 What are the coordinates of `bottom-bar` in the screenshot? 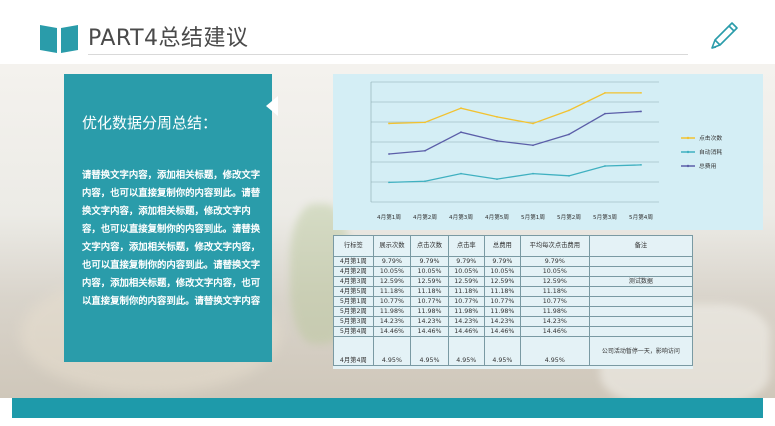 It's located at (387, 408).